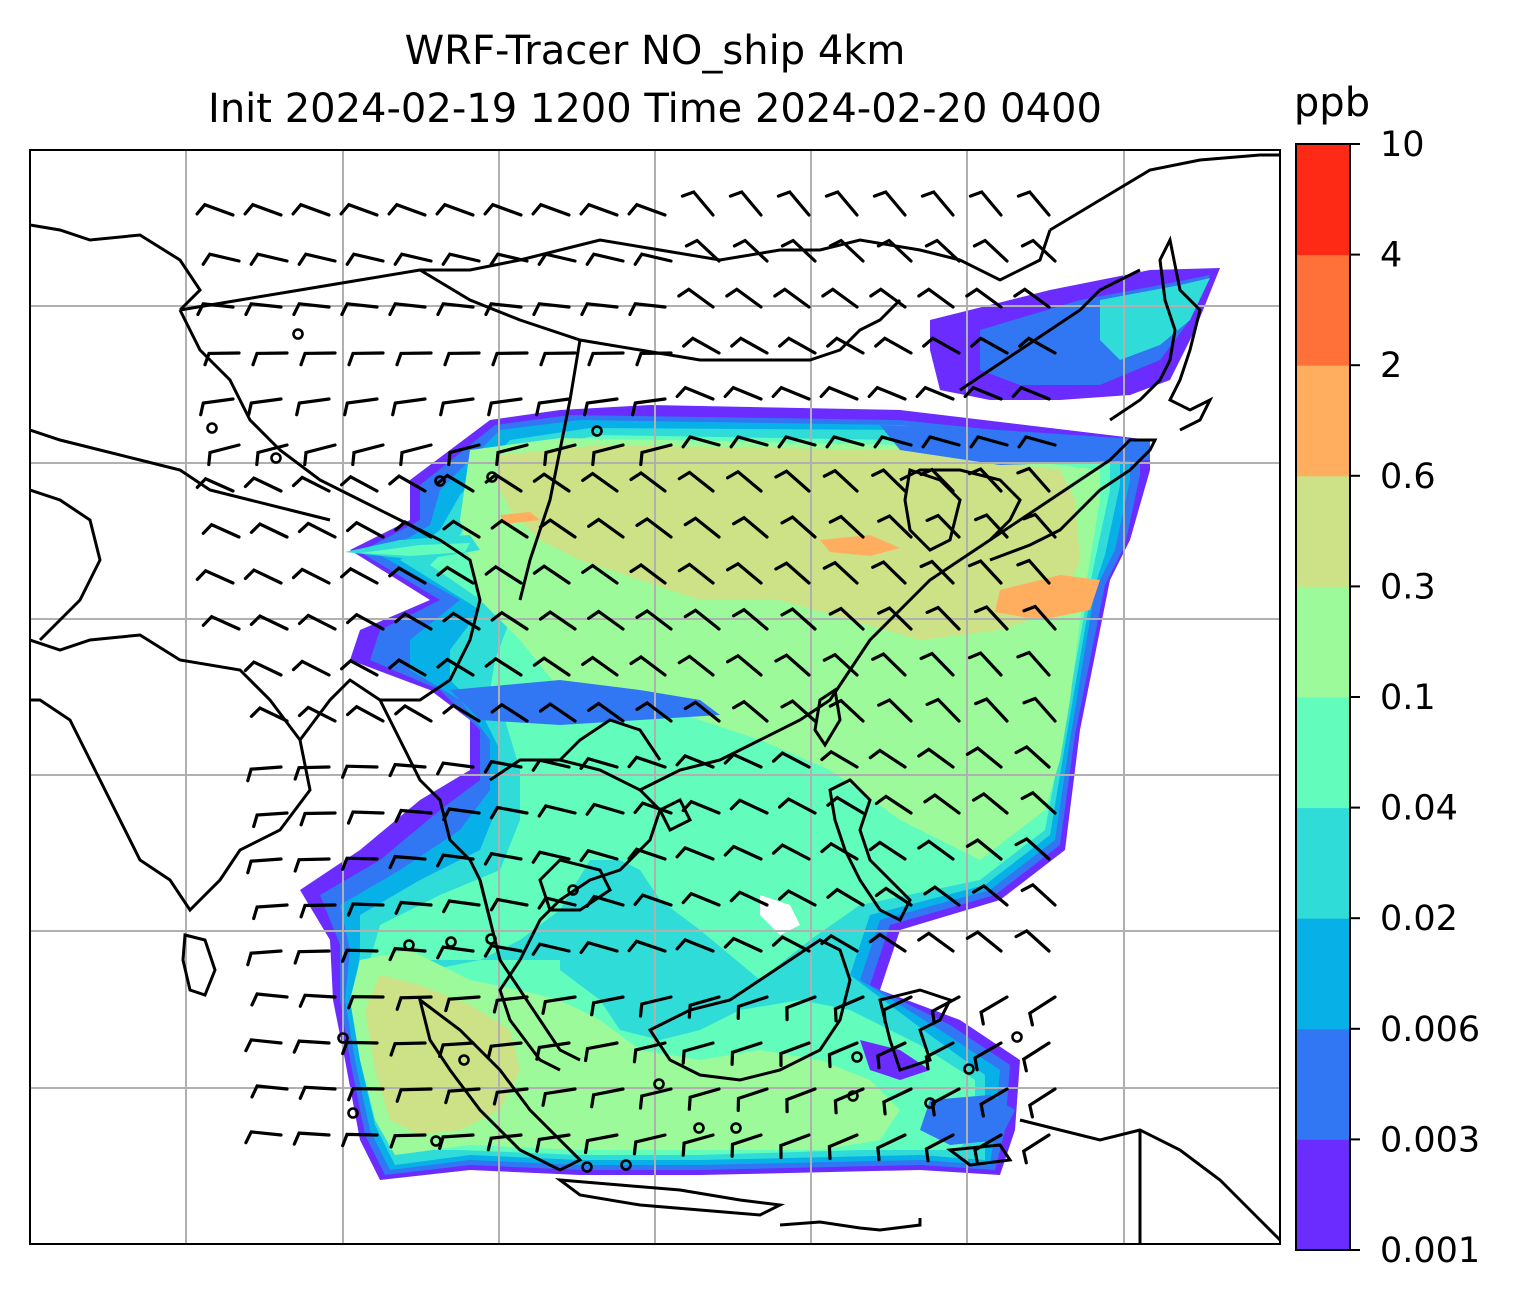  Describe the element at coordinates (870, 850) in the screenshot. I see `coast-philippines` at that location.